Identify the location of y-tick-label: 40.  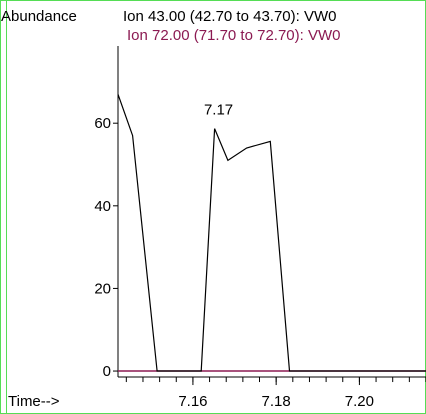
(102, 206).